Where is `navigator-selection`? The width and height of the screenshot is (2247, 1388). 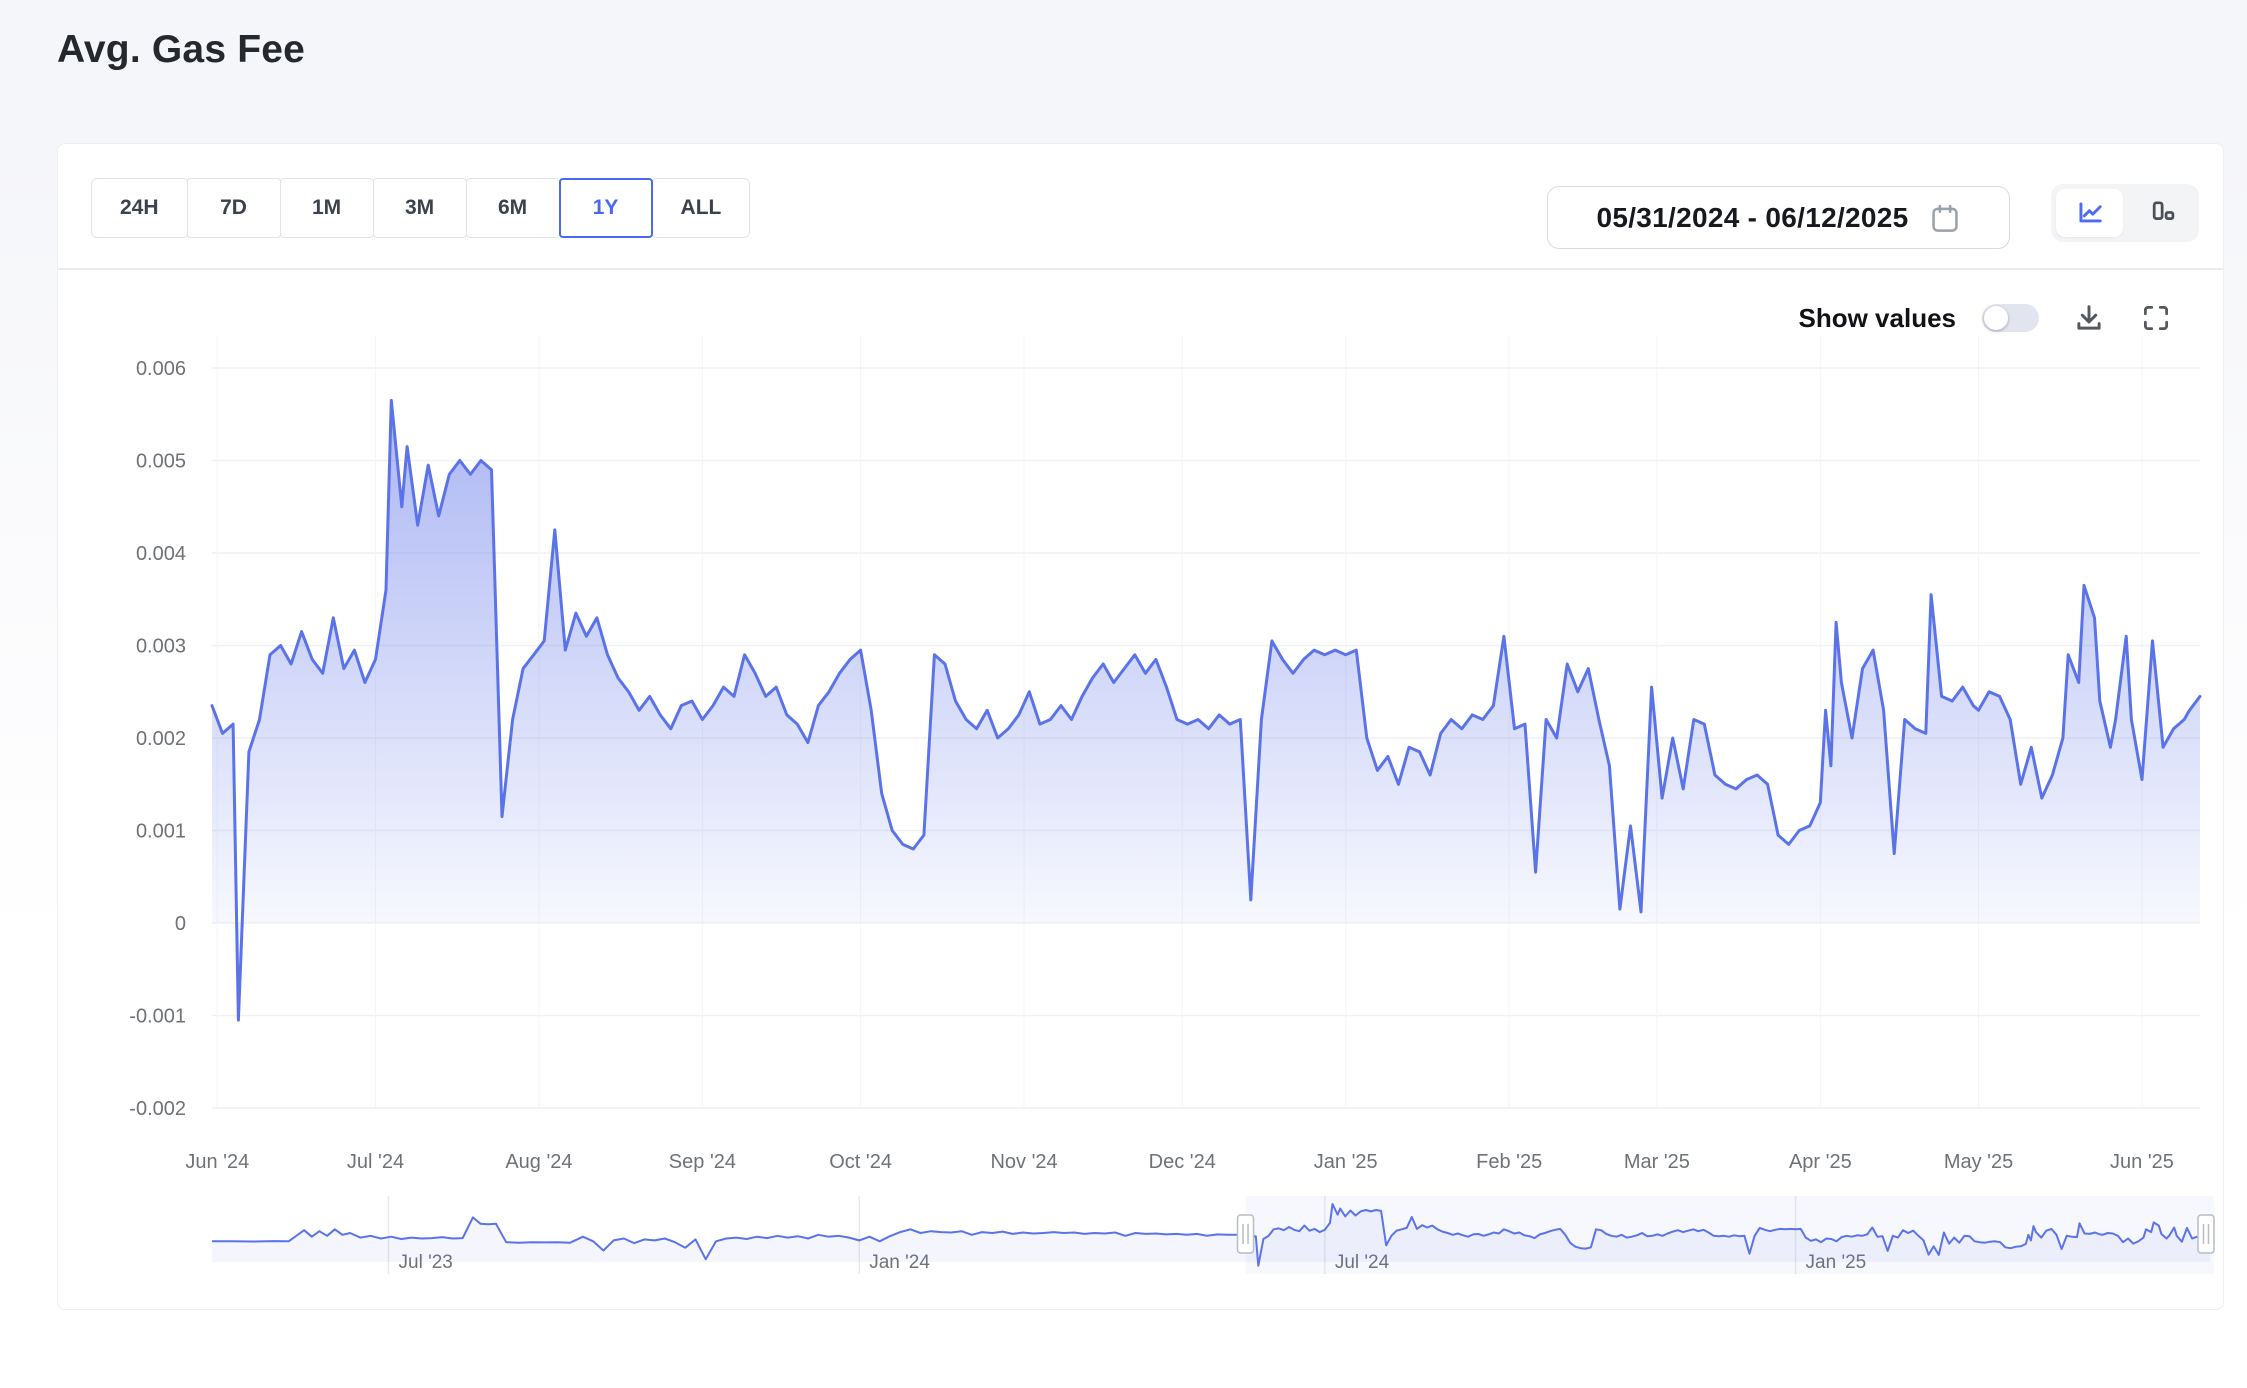
navigator-selection is located at coordinates (1729, 1235).